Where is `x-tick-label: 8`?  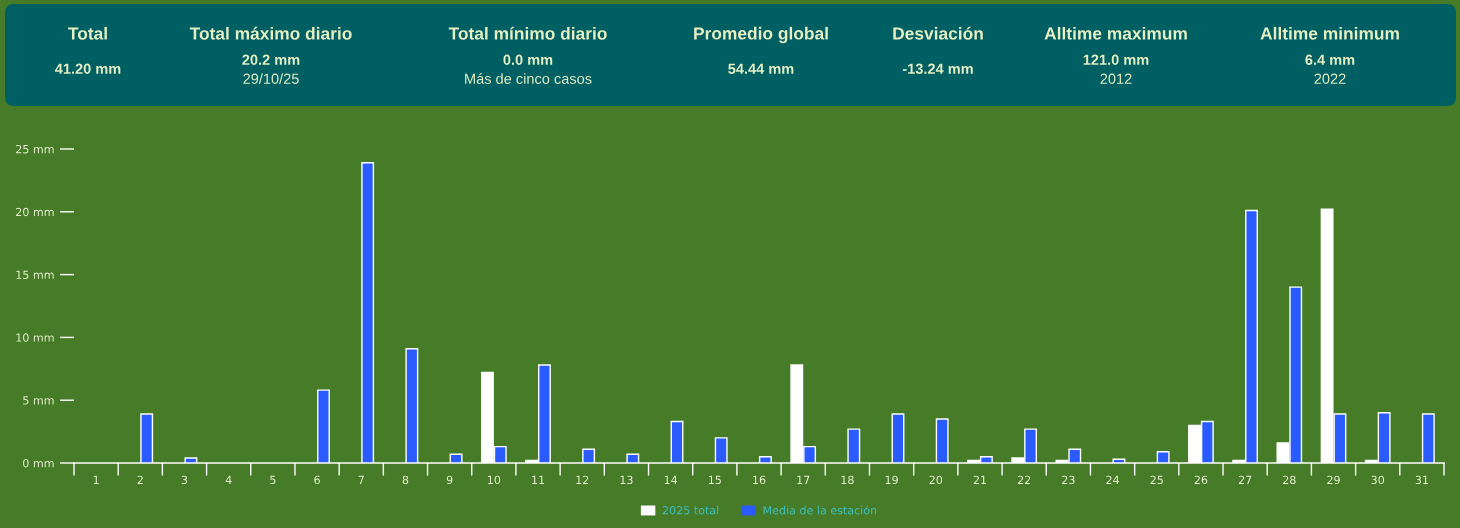
x-tick-label: 8 is located at coordinates (405, 480).